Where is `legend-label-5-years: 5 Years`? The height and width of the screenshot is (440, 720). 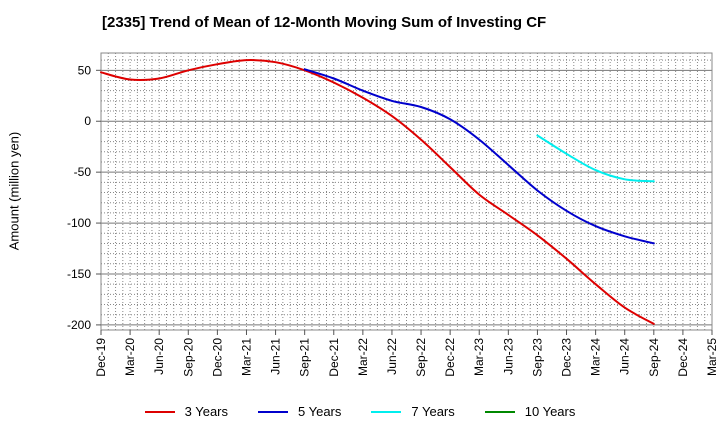 legend-label-5-years: 5 Years is located at coordinates (320, 411).